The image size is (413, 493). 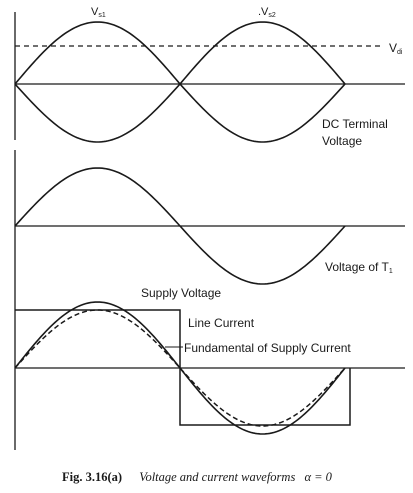 What do you see at coordinates (318, 477) in the screenshot?
I see `figure-alpha: α = 0` at bounding box center [318, 477].